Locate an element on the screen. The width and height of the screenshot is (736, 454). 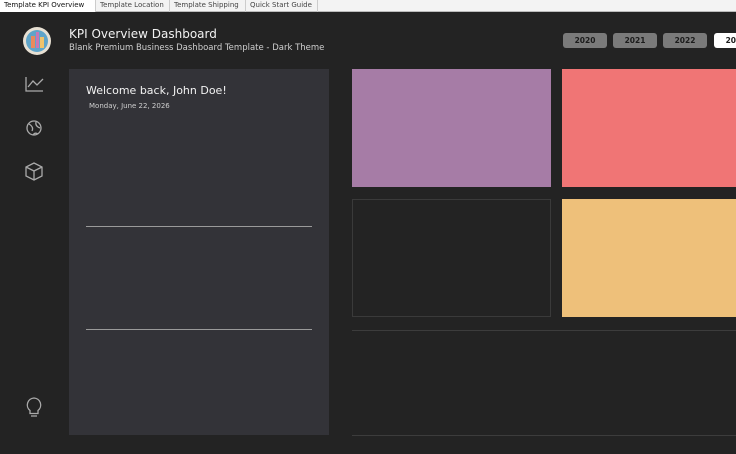
welcome-date: Monday, June 22, 2026 is located at coordinates (129, 106).